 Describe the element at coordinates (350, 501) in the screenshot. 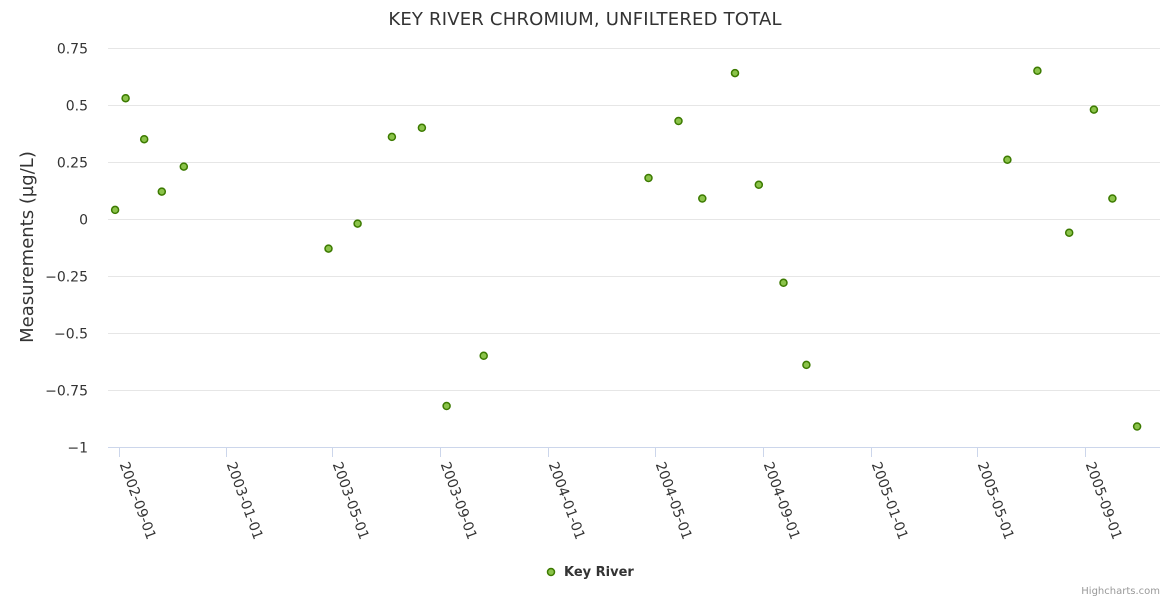

I see `x-tick-label: 2003-05-01` at that location.